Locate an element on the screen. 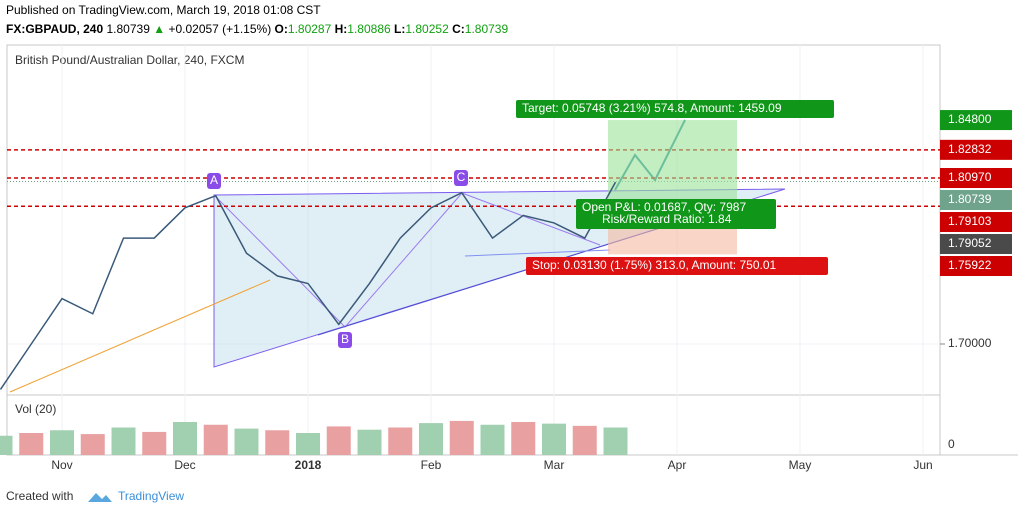 This screenshot has height=515, width=1018. ohlc-value: 1.80252 is located at coordinates (427, 29).